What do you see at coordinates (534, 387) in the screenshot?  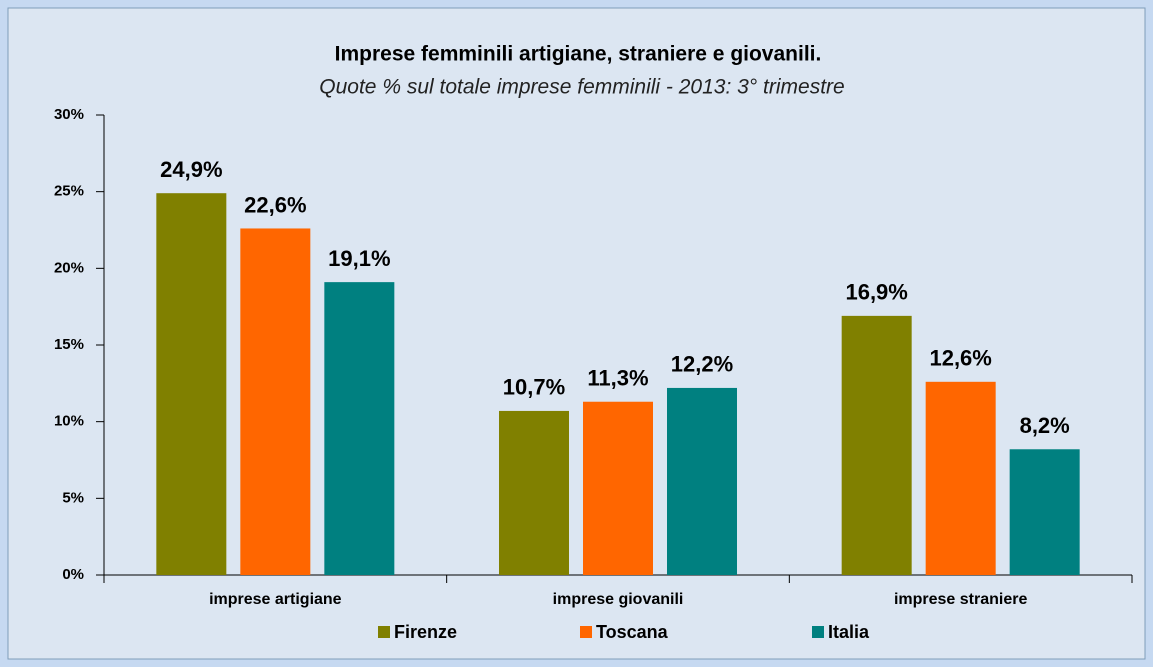 I see `value-label: 10,7%` at bounding box center [534, 387].